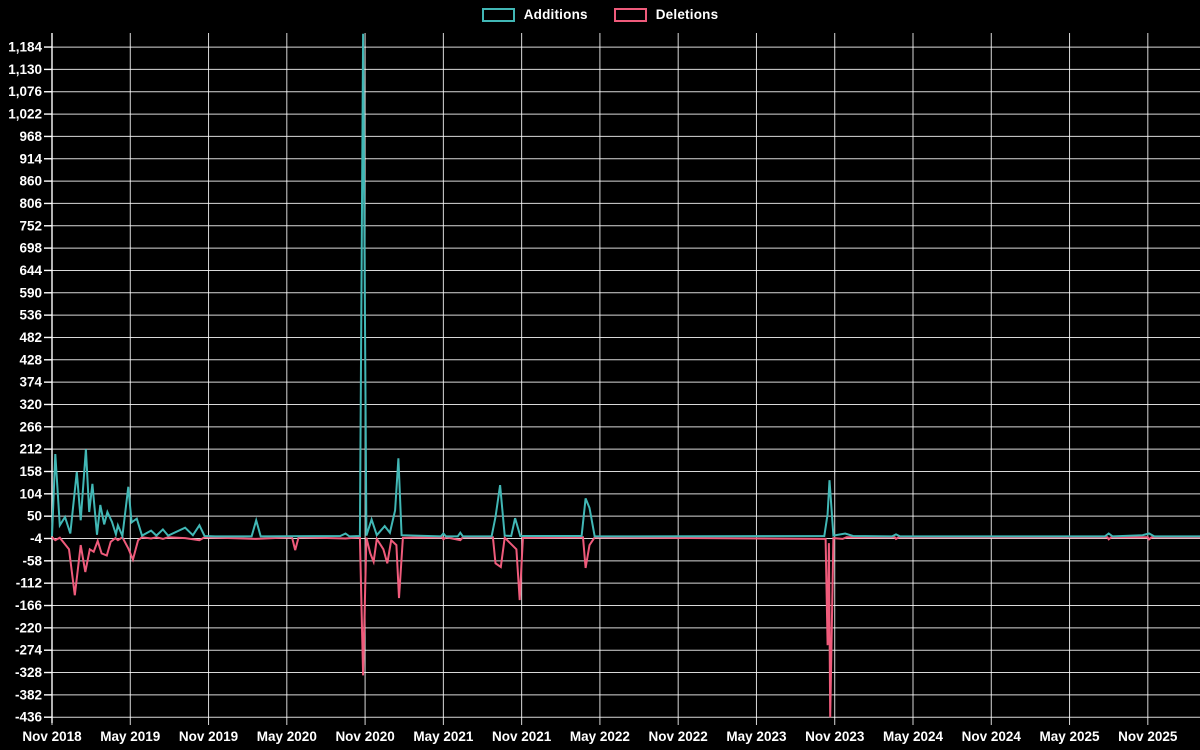  What do you see at coordinates (1148, 736) in the screenshot?
I see `svg-text: Nov 2025` at bounding box center [1148, 736].